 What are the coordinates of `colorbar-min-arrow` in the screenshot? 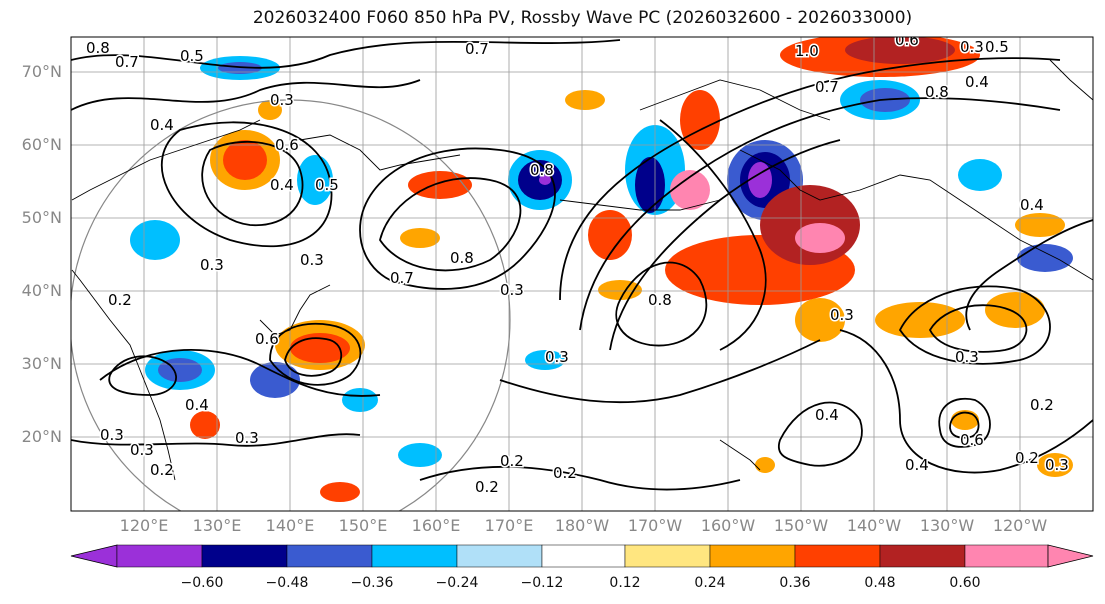 It's located at (94, 556).